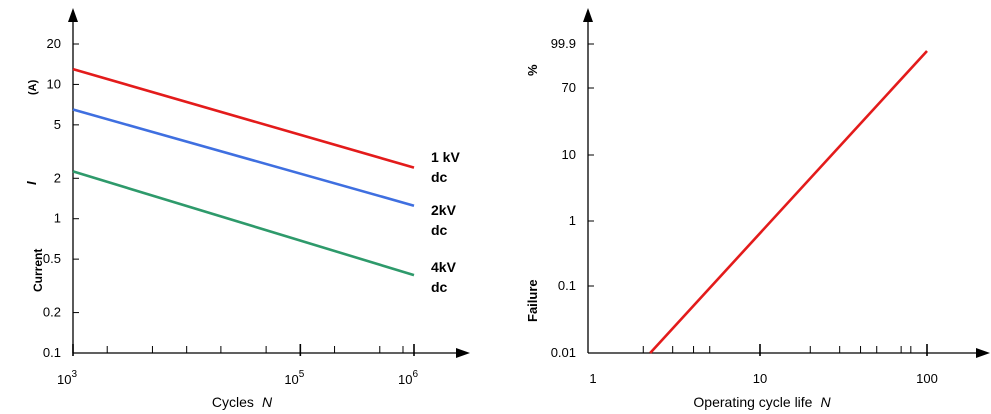 The image size is (991, 414). What do you see at coordinates (33, 87) in the screenshot?
I see `y-axis-label-unit: (A)` at bounding box center [33, 87].